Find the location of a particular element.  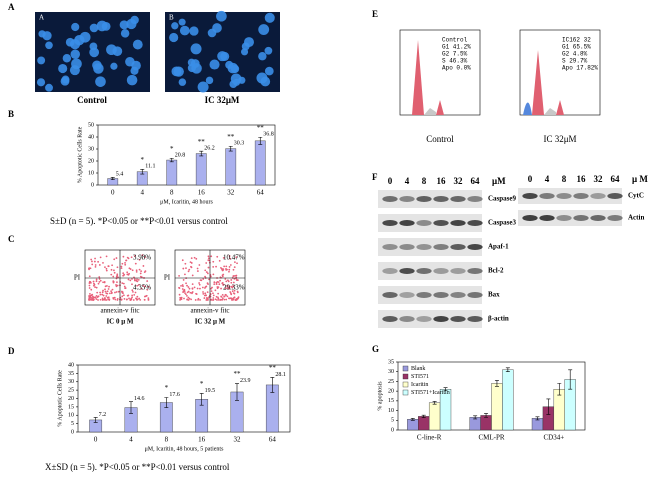

g2-peak is located at coordinates (560, 107).